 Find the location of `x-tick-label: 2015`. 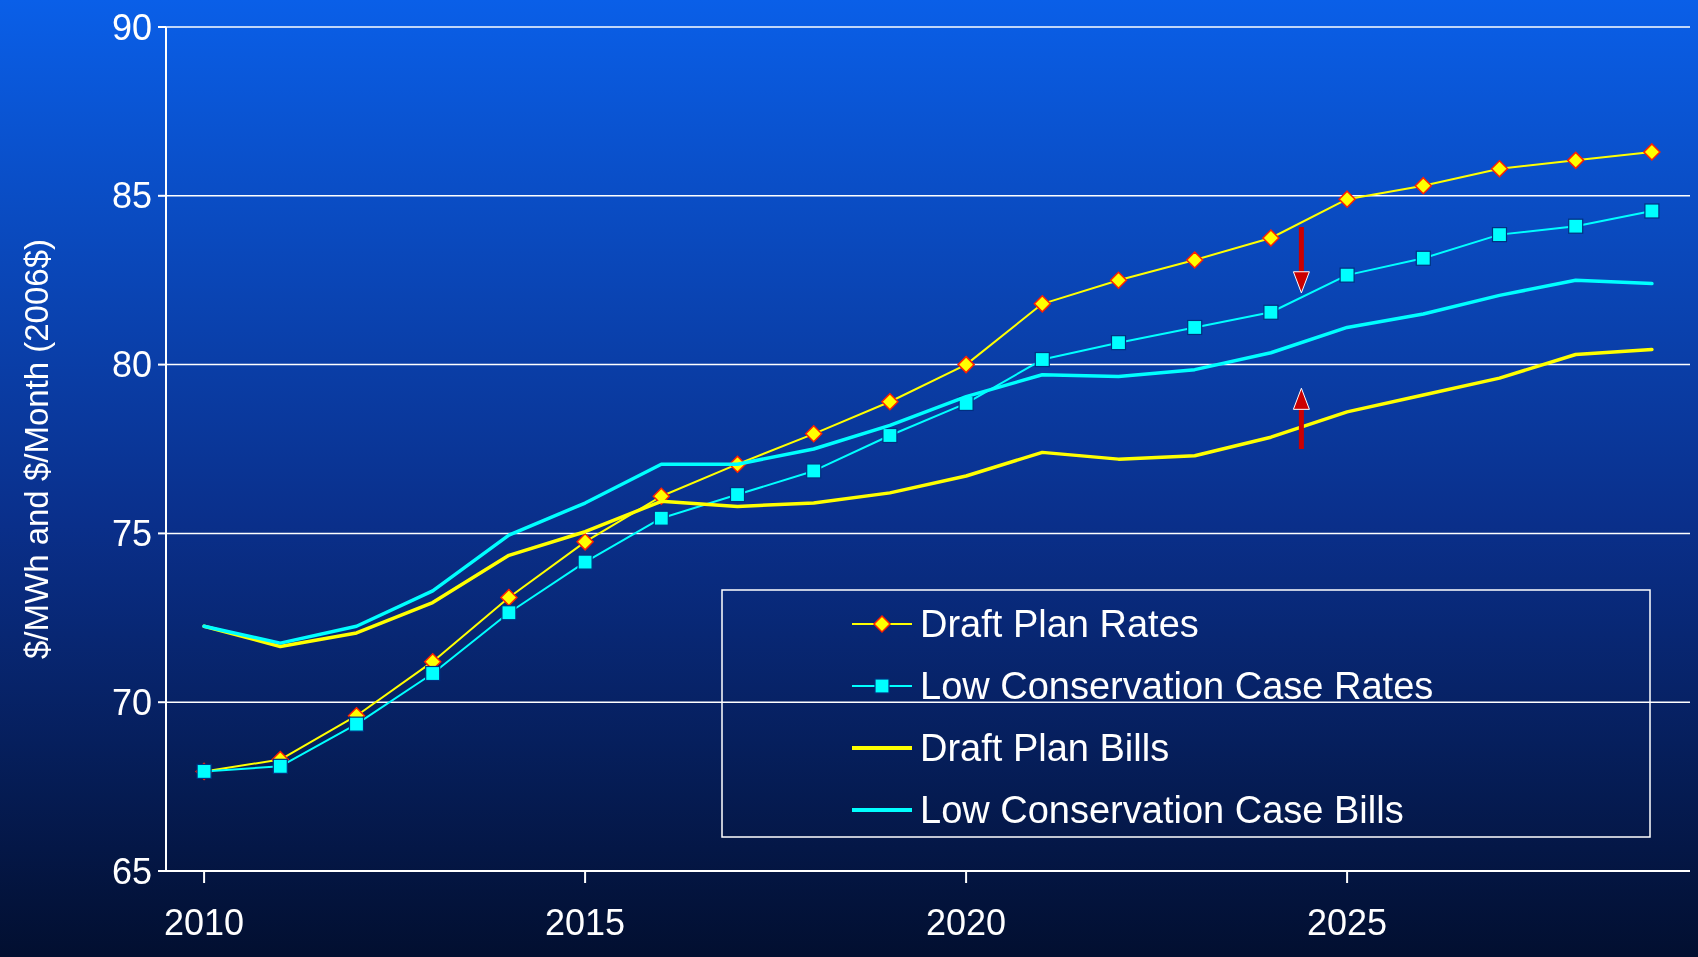

x-tick-label: 2015 is located at coordinates (585, 922).